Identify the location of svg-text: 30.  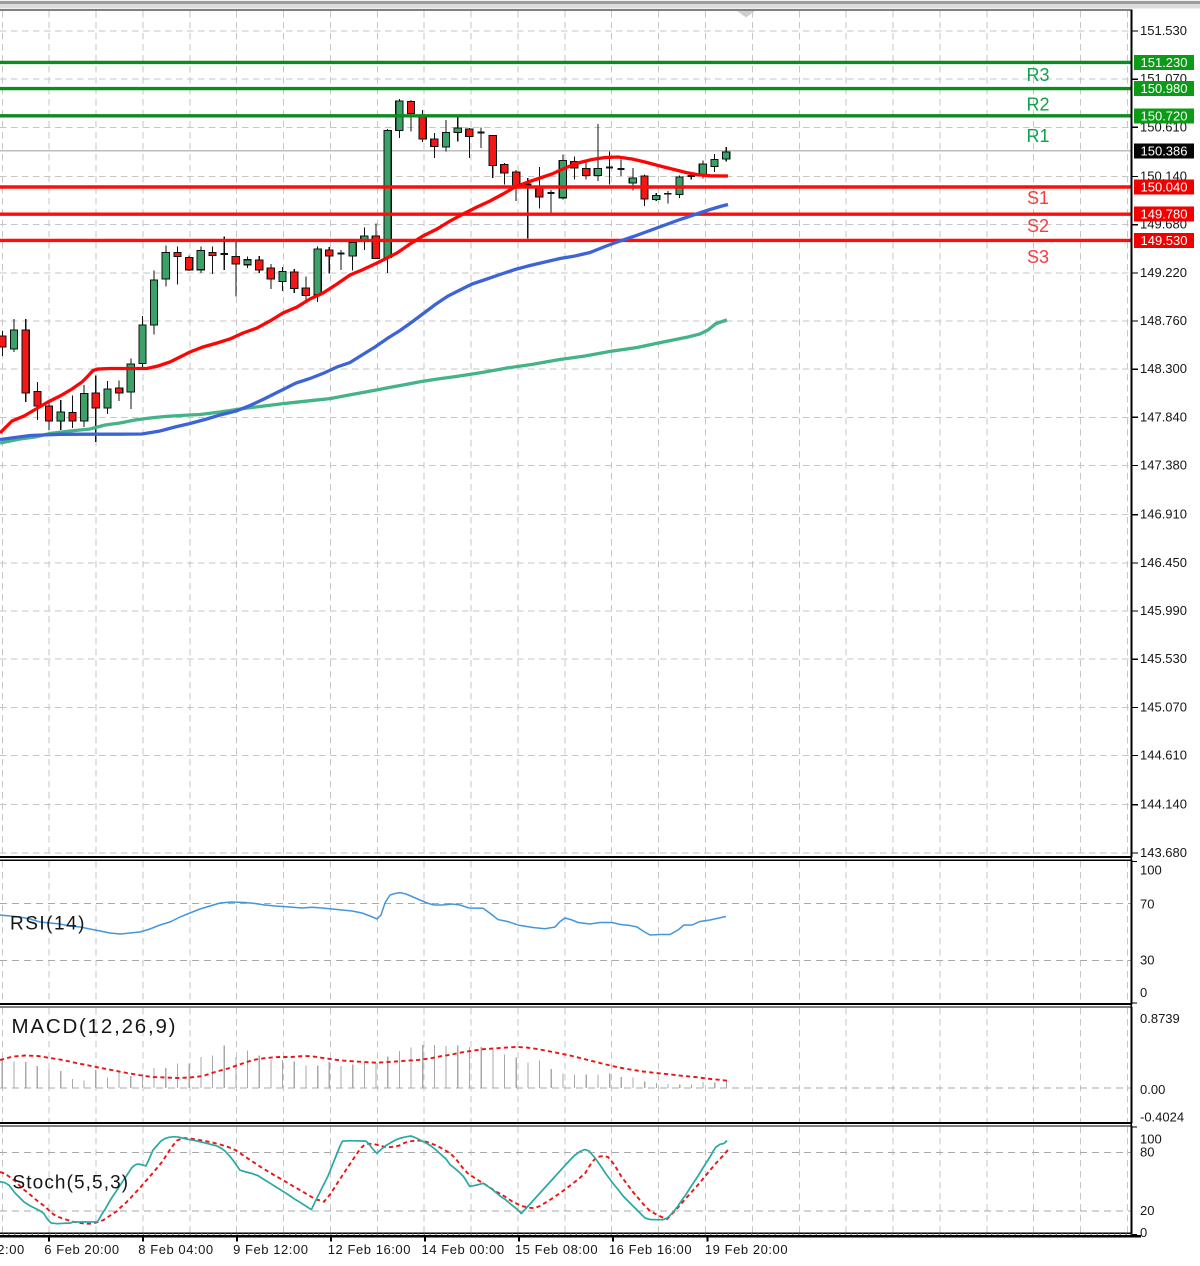
(1147, 960).